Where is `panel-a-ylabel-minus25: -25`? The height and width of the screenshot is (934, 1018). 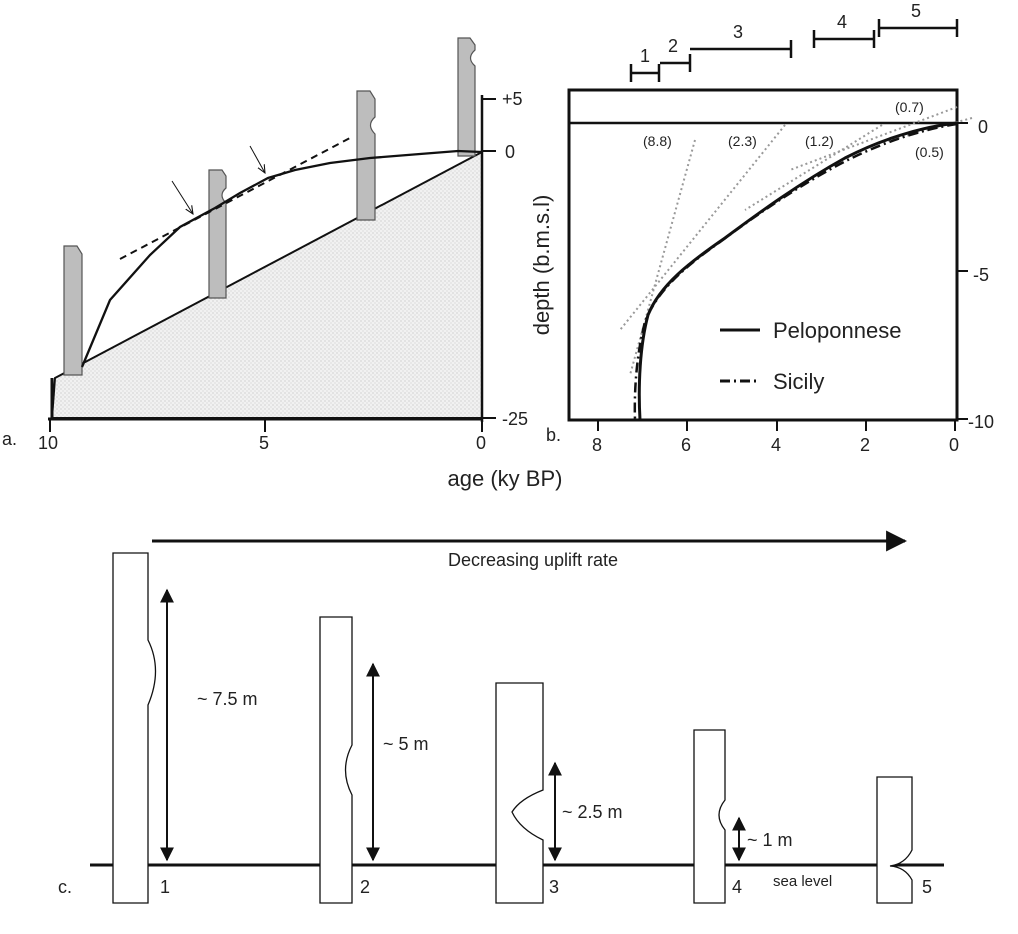 panel-a-ylabel-minus25: -25 is located at coordinates (515, 419).